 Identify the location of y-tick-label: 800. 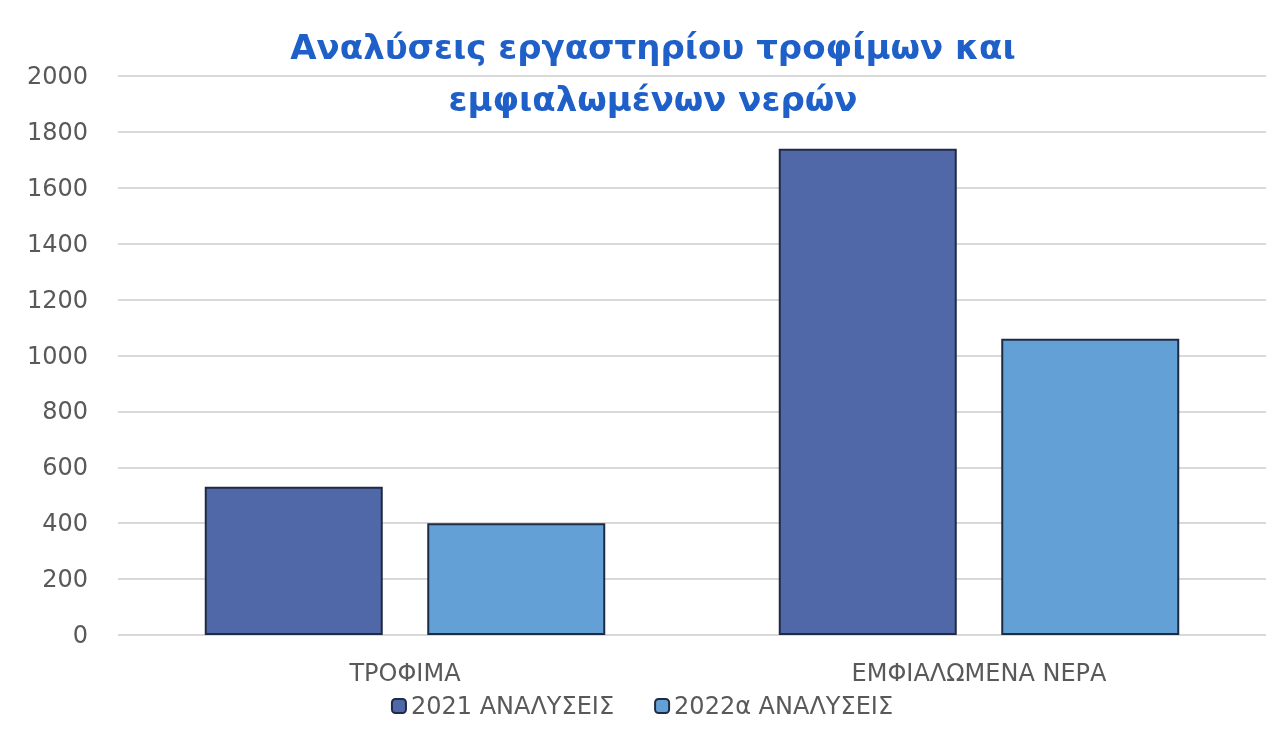
(65, 411).